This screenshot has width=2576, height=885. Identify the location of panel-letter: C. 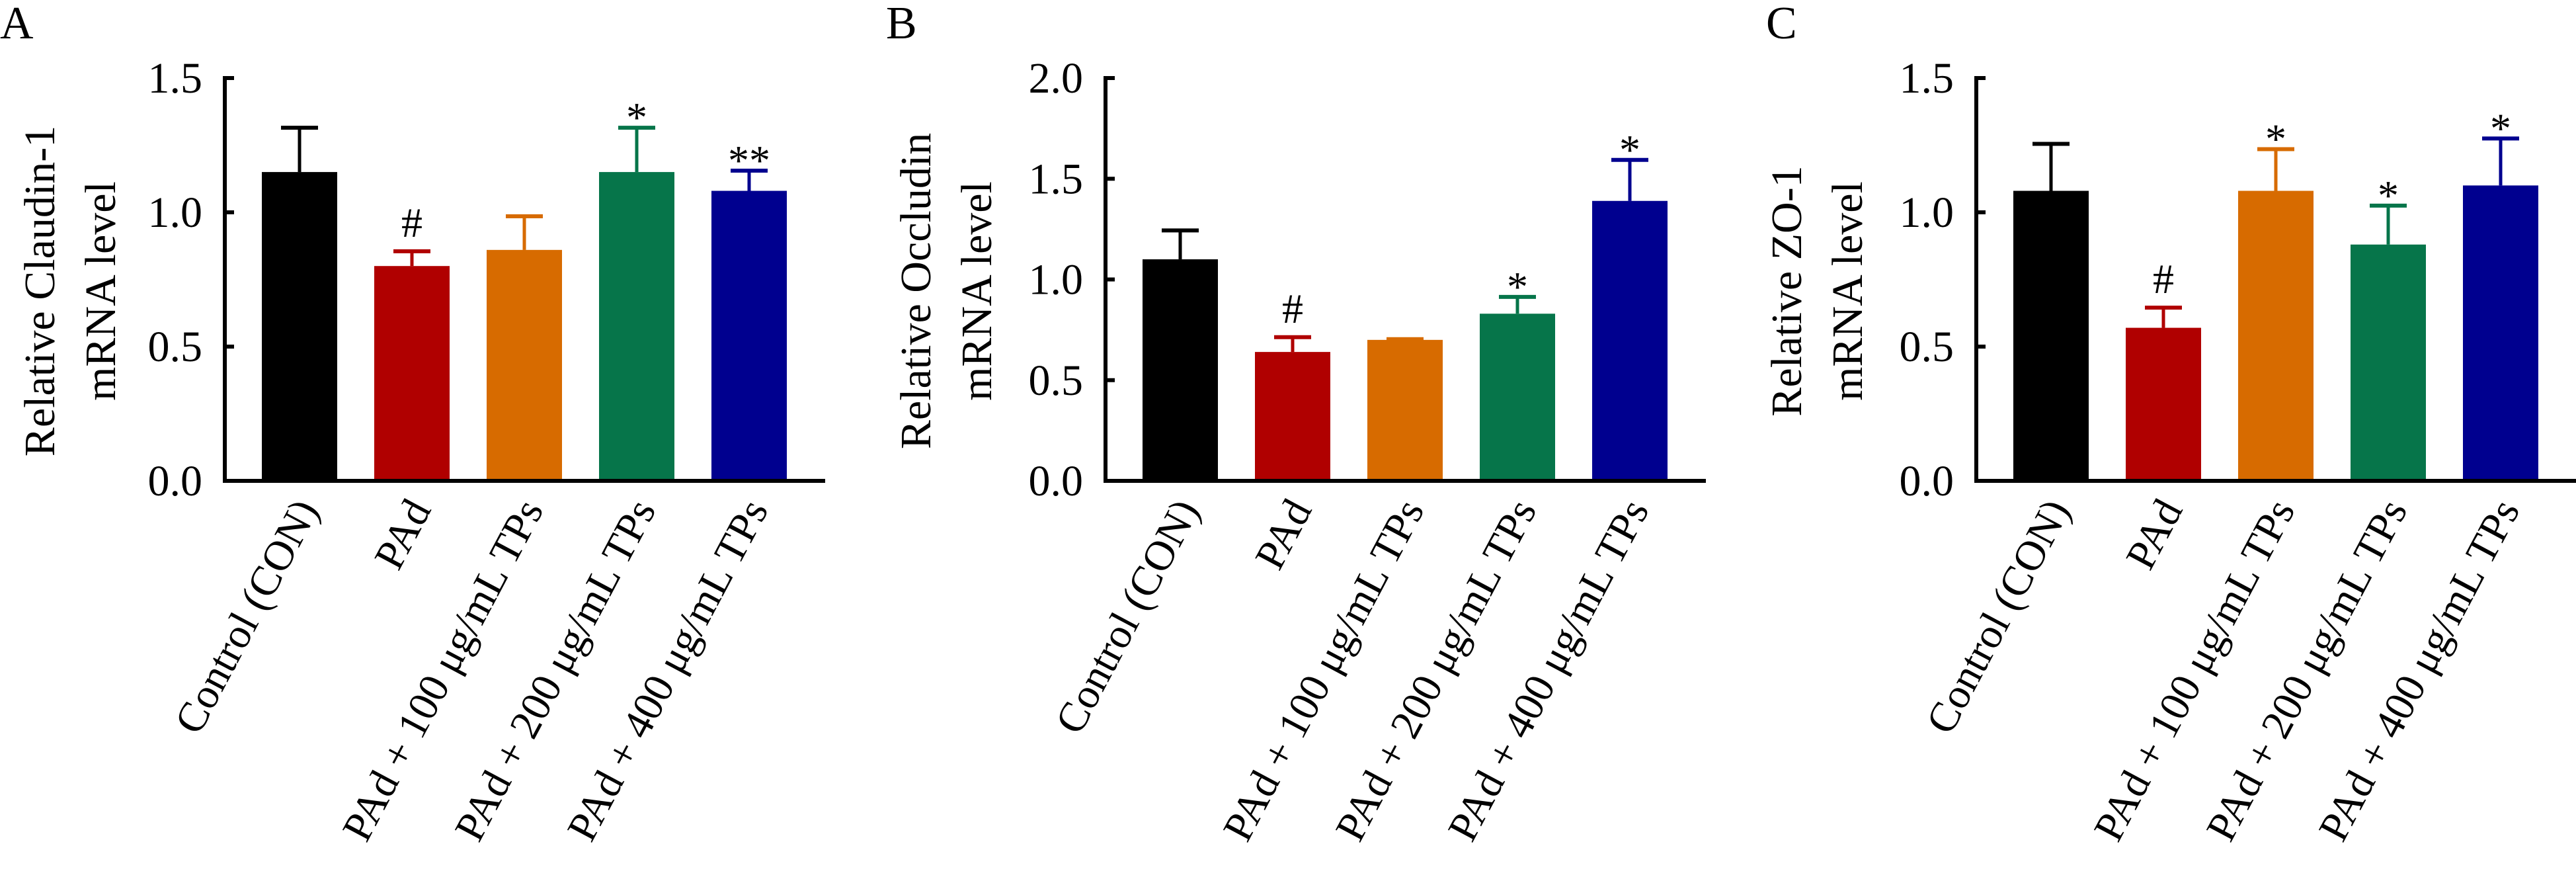
(1781, 24).